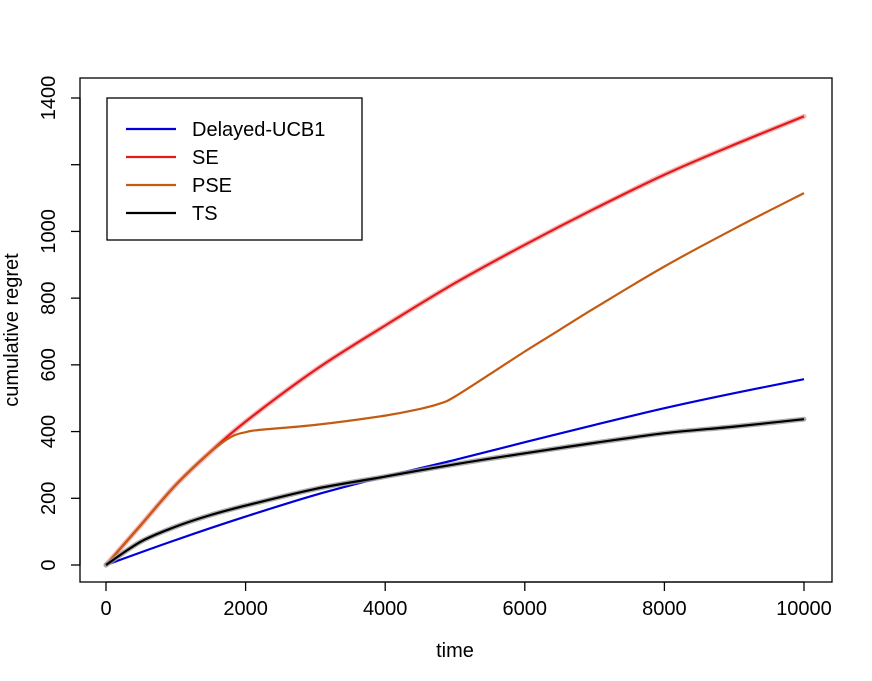  I want to click on legend: Delayed-UCB1 SE PSE TS, so click(234, 169).